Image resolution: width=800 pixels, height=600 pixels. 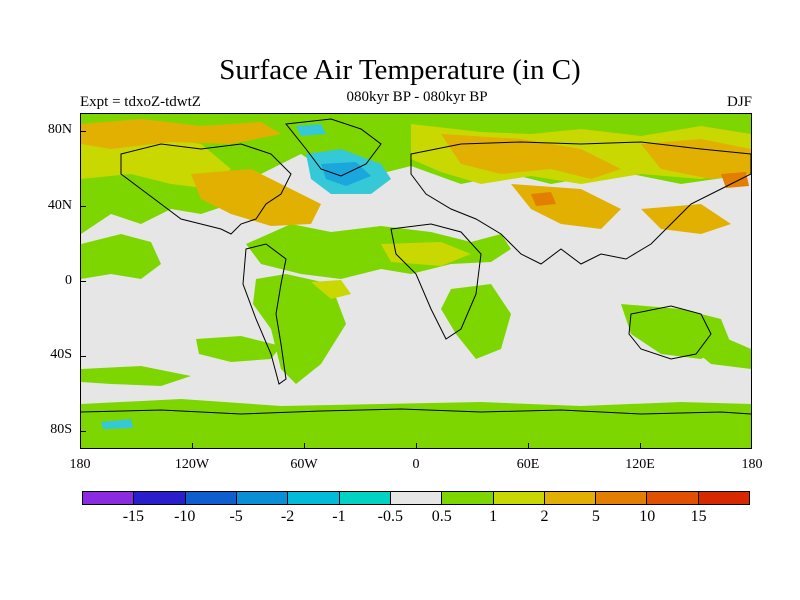 I want to click on lon-label-180w: 180, so click(x=80, y=464).